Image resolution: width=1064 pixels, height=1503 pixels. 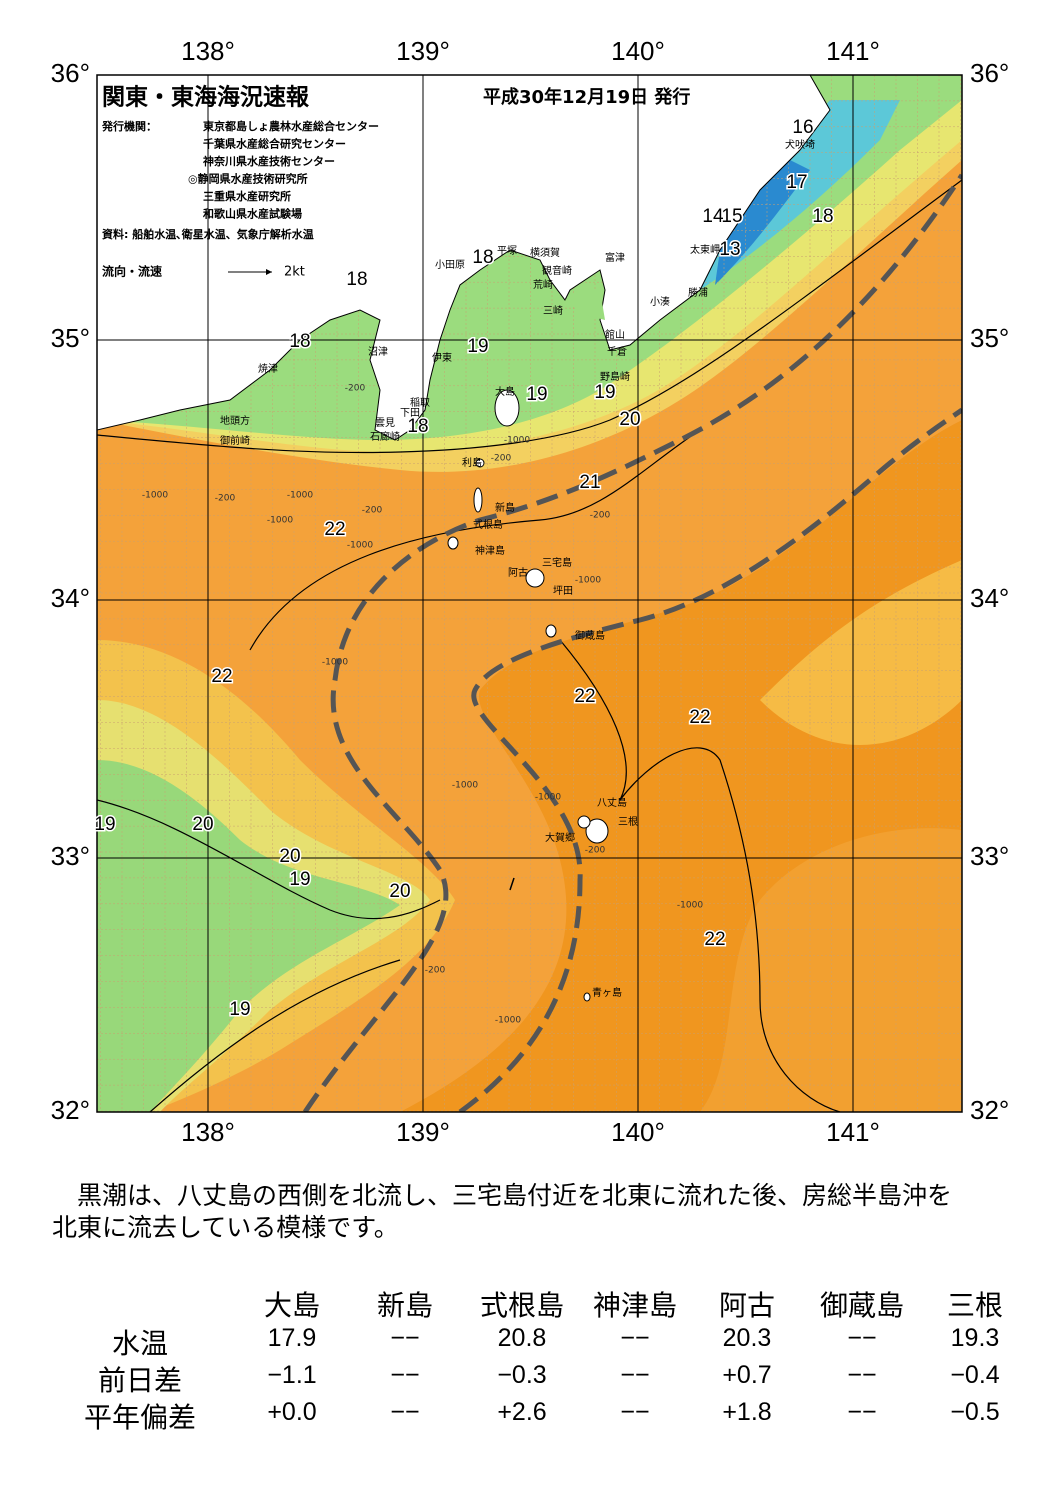 What do you see at coordinates (385, 436) in the screenshot?
I see `place-label: 石廊崎` at bounding box center [385, 436].